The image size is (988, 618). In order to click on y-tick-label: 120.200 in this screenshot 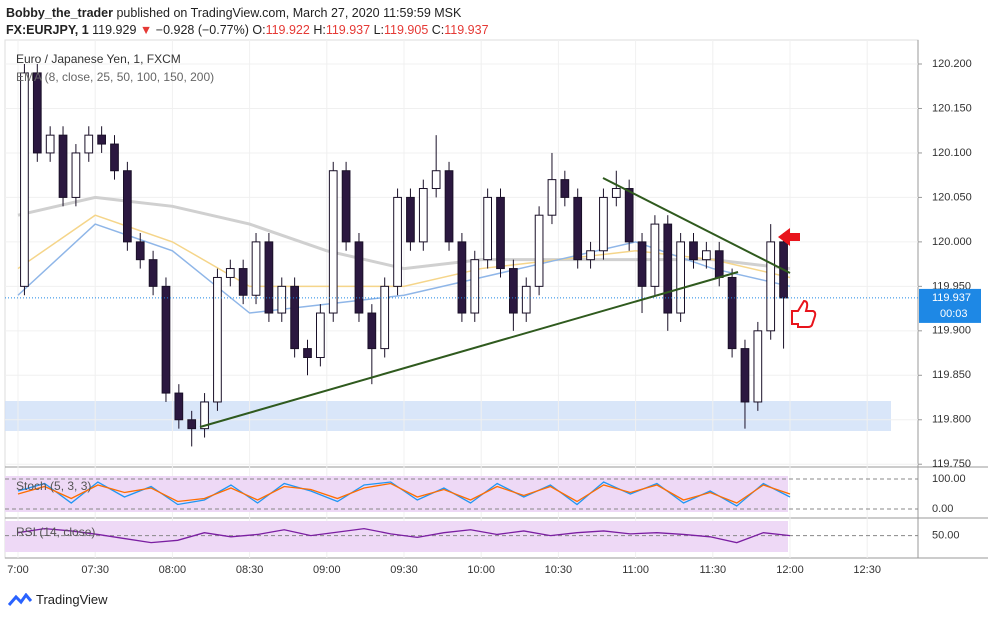, I will do `click(952, 64)`.